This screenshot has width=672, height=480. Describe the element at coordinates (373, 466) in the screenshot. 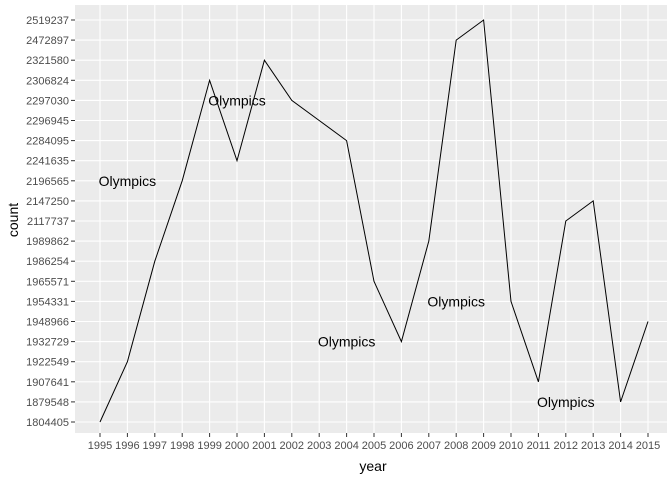

I see `x-axis-title: year` at that location.